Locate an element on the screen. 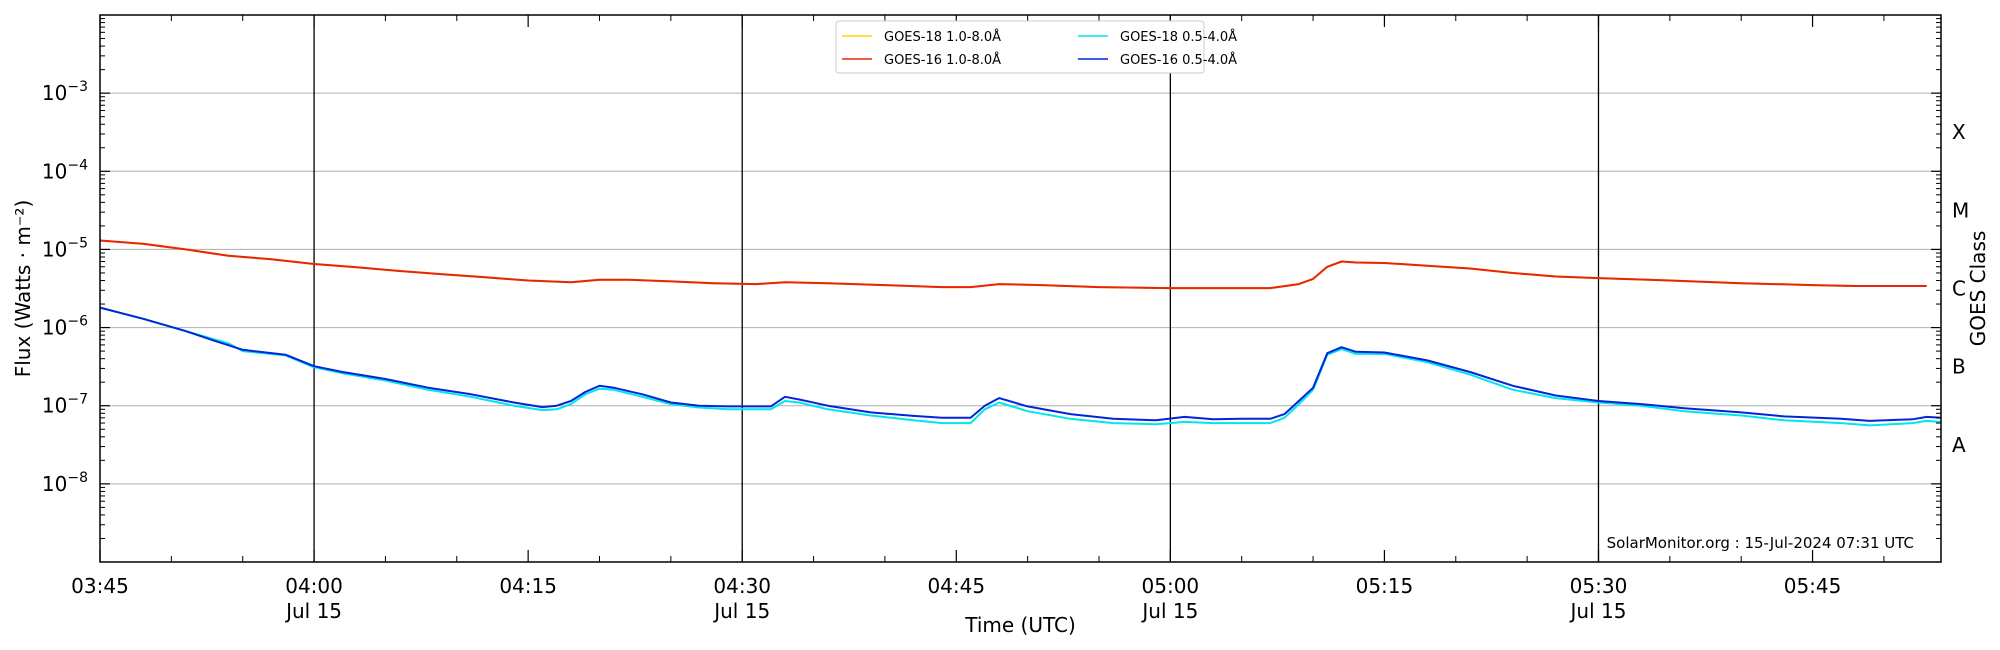 Image resolution: width=2000 pixels, height=650 pixels. x-tick-label: 05:15 is located at coordinates (1385, 586).